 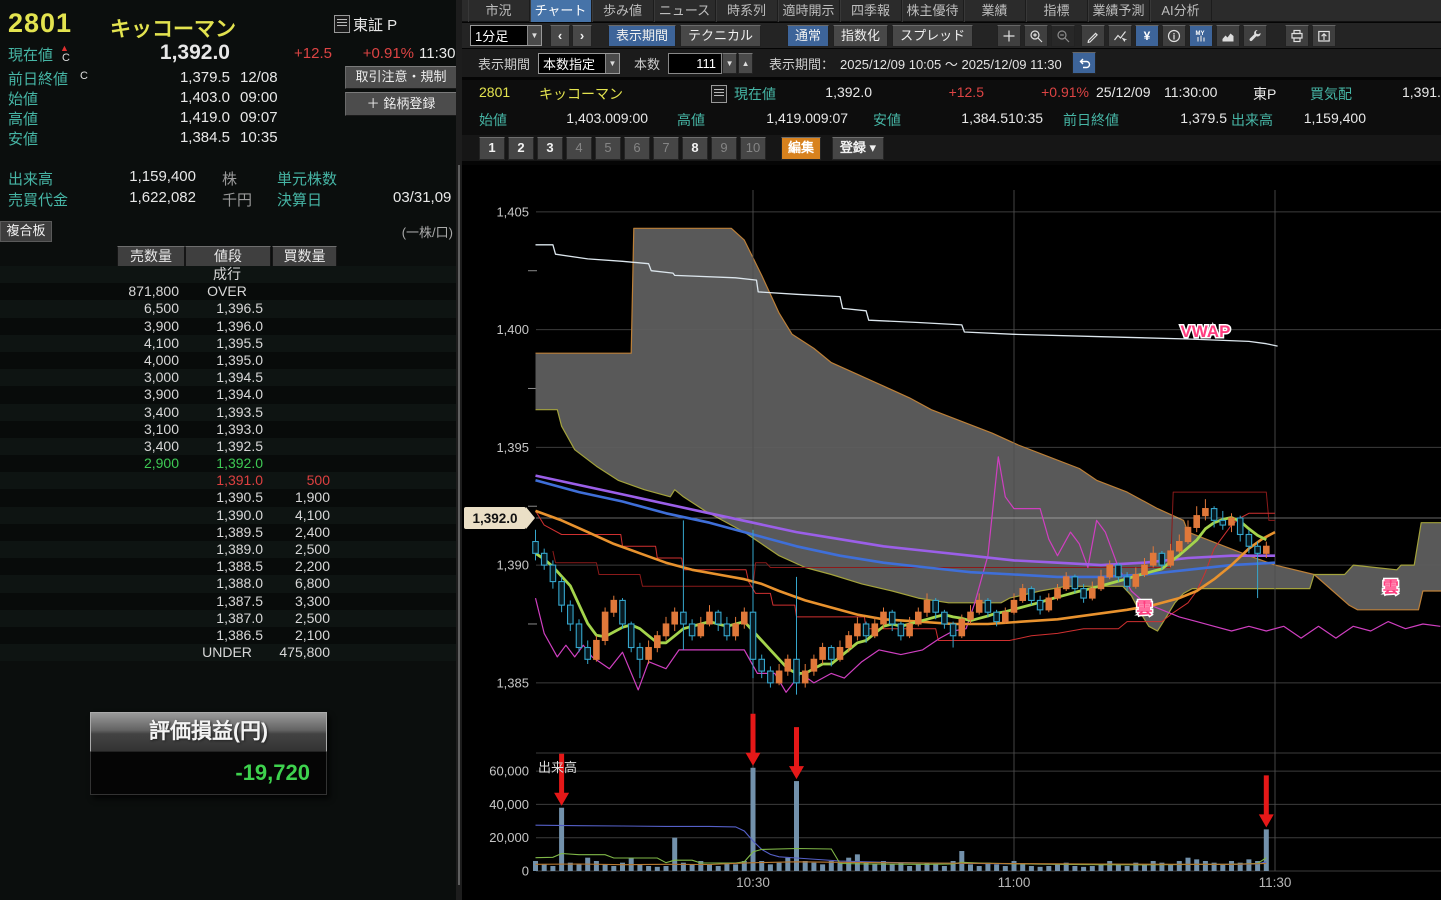 What do you see at coordinates (228, 446) in the screenshot?
I see `order-book-row: 3,400 1,392.5` at bounding box center [228, 446].